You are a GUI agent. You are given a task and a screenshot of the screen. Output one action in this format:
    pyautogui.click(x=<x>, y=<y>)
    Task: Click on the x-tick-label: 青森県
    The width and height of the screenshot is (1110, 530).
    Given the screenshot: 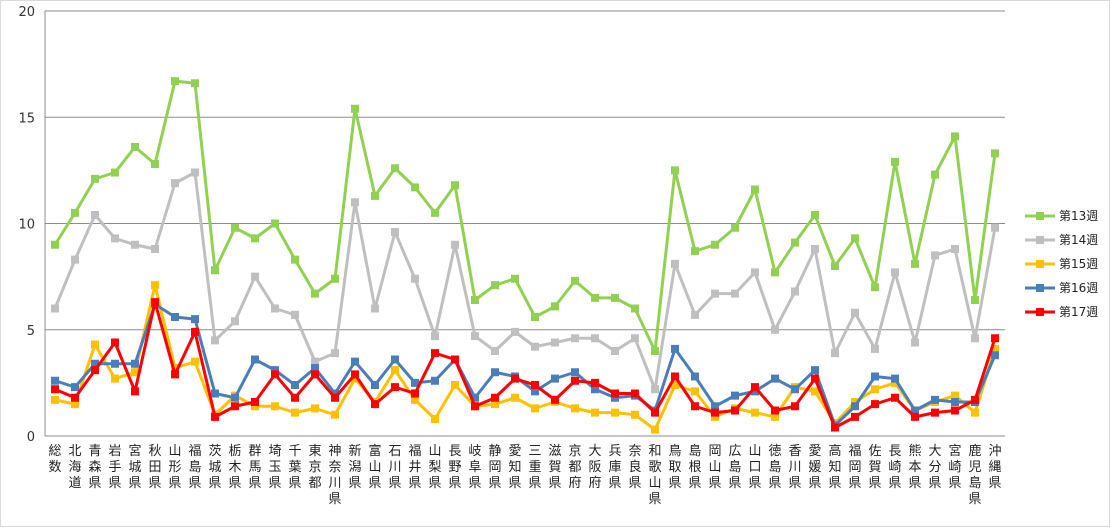 What is the action you would take?
    pyautogui.click(x=94, y=467)
    